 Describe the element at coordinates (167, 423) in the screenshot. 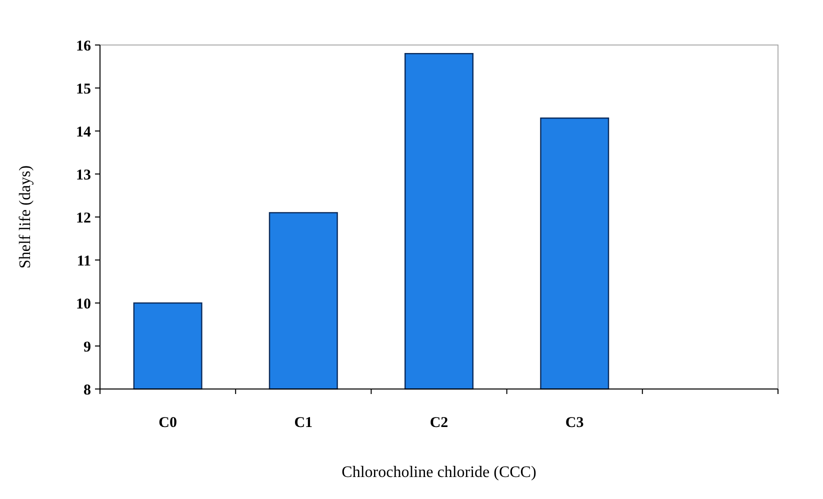

I see `x-tick-label: C0` at that location.